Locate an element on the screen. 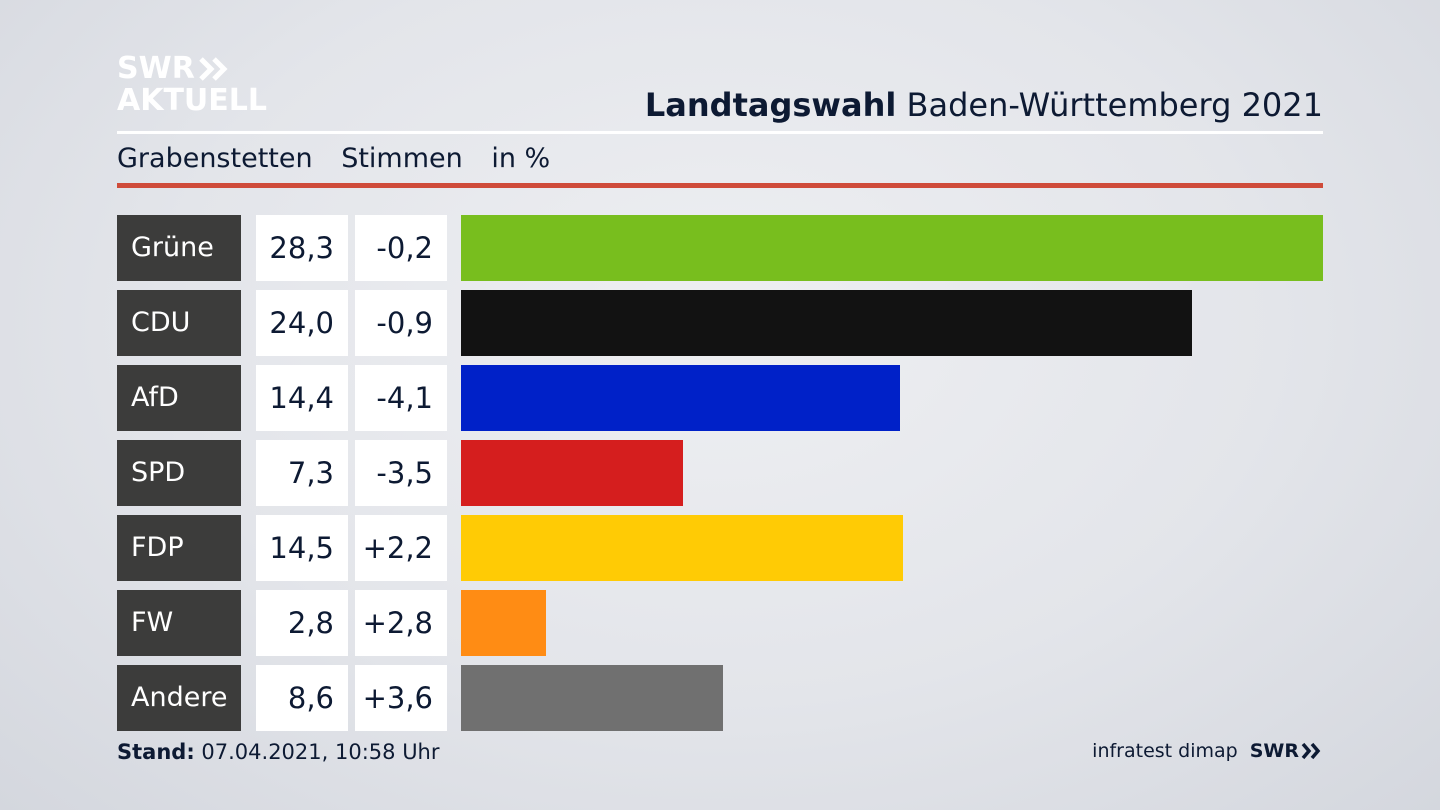  party-label: AfD is located at coordinates (179, 398).